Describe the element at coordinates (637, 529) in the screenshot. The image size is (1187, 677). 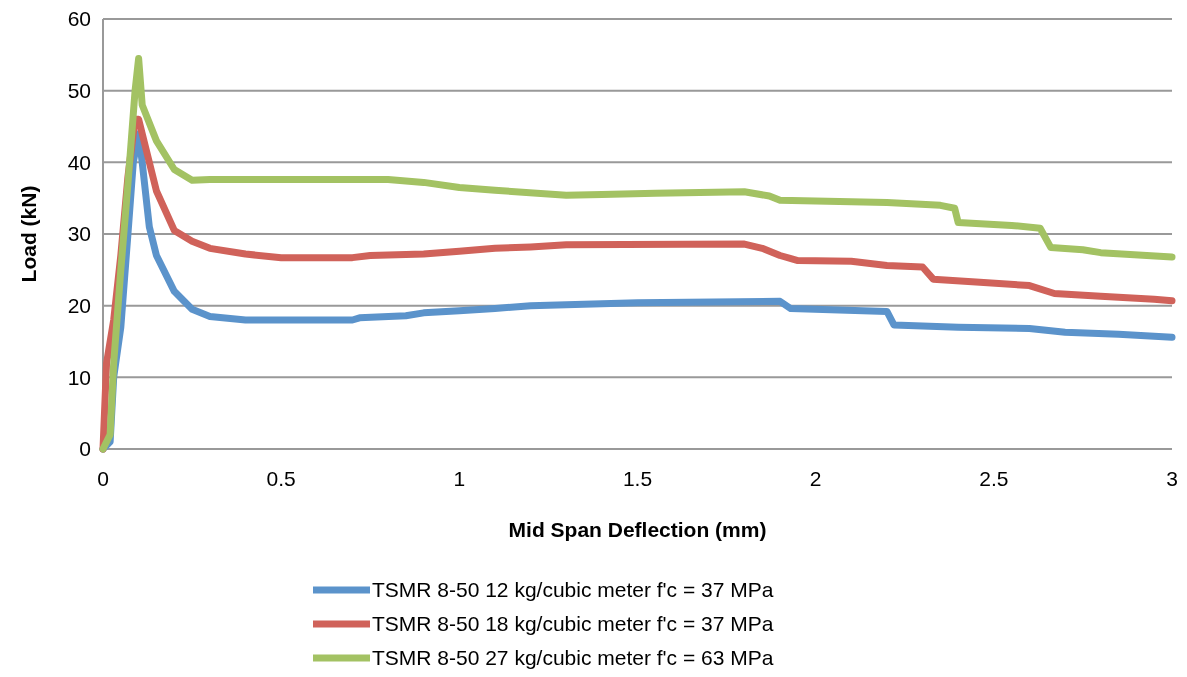
I see `x-axis-title: Mid Span Deflection (mm)` at that location.